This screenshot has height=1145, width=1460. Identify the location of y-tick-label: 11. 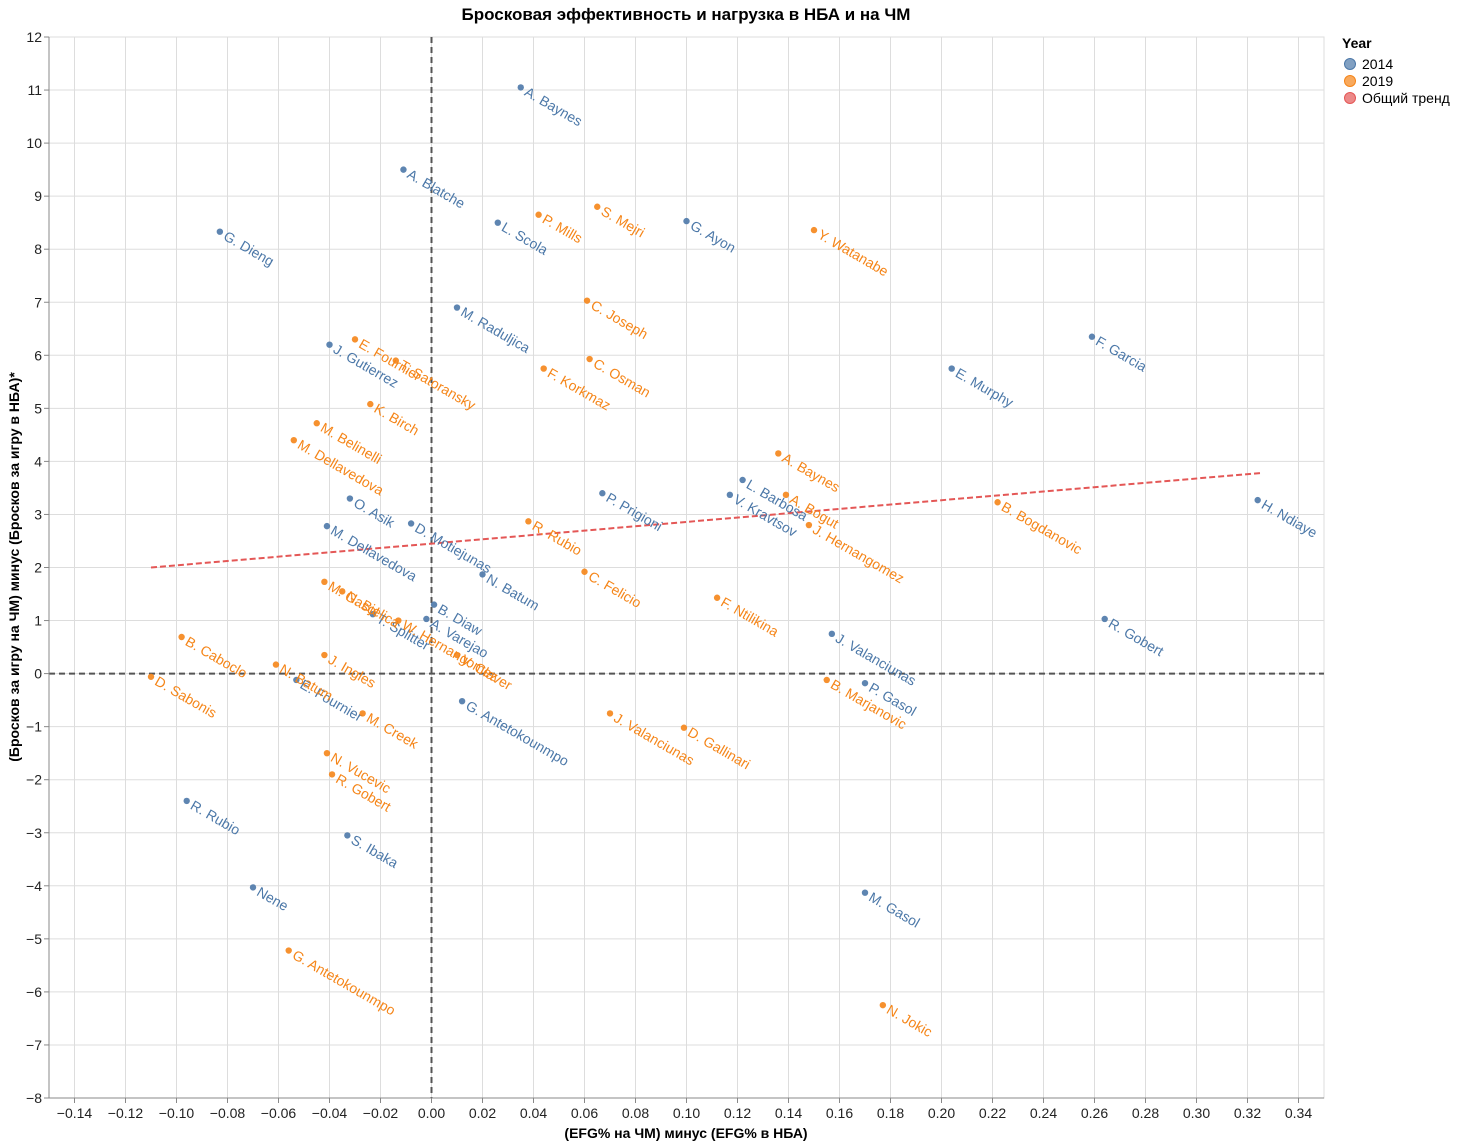
(34, 90).